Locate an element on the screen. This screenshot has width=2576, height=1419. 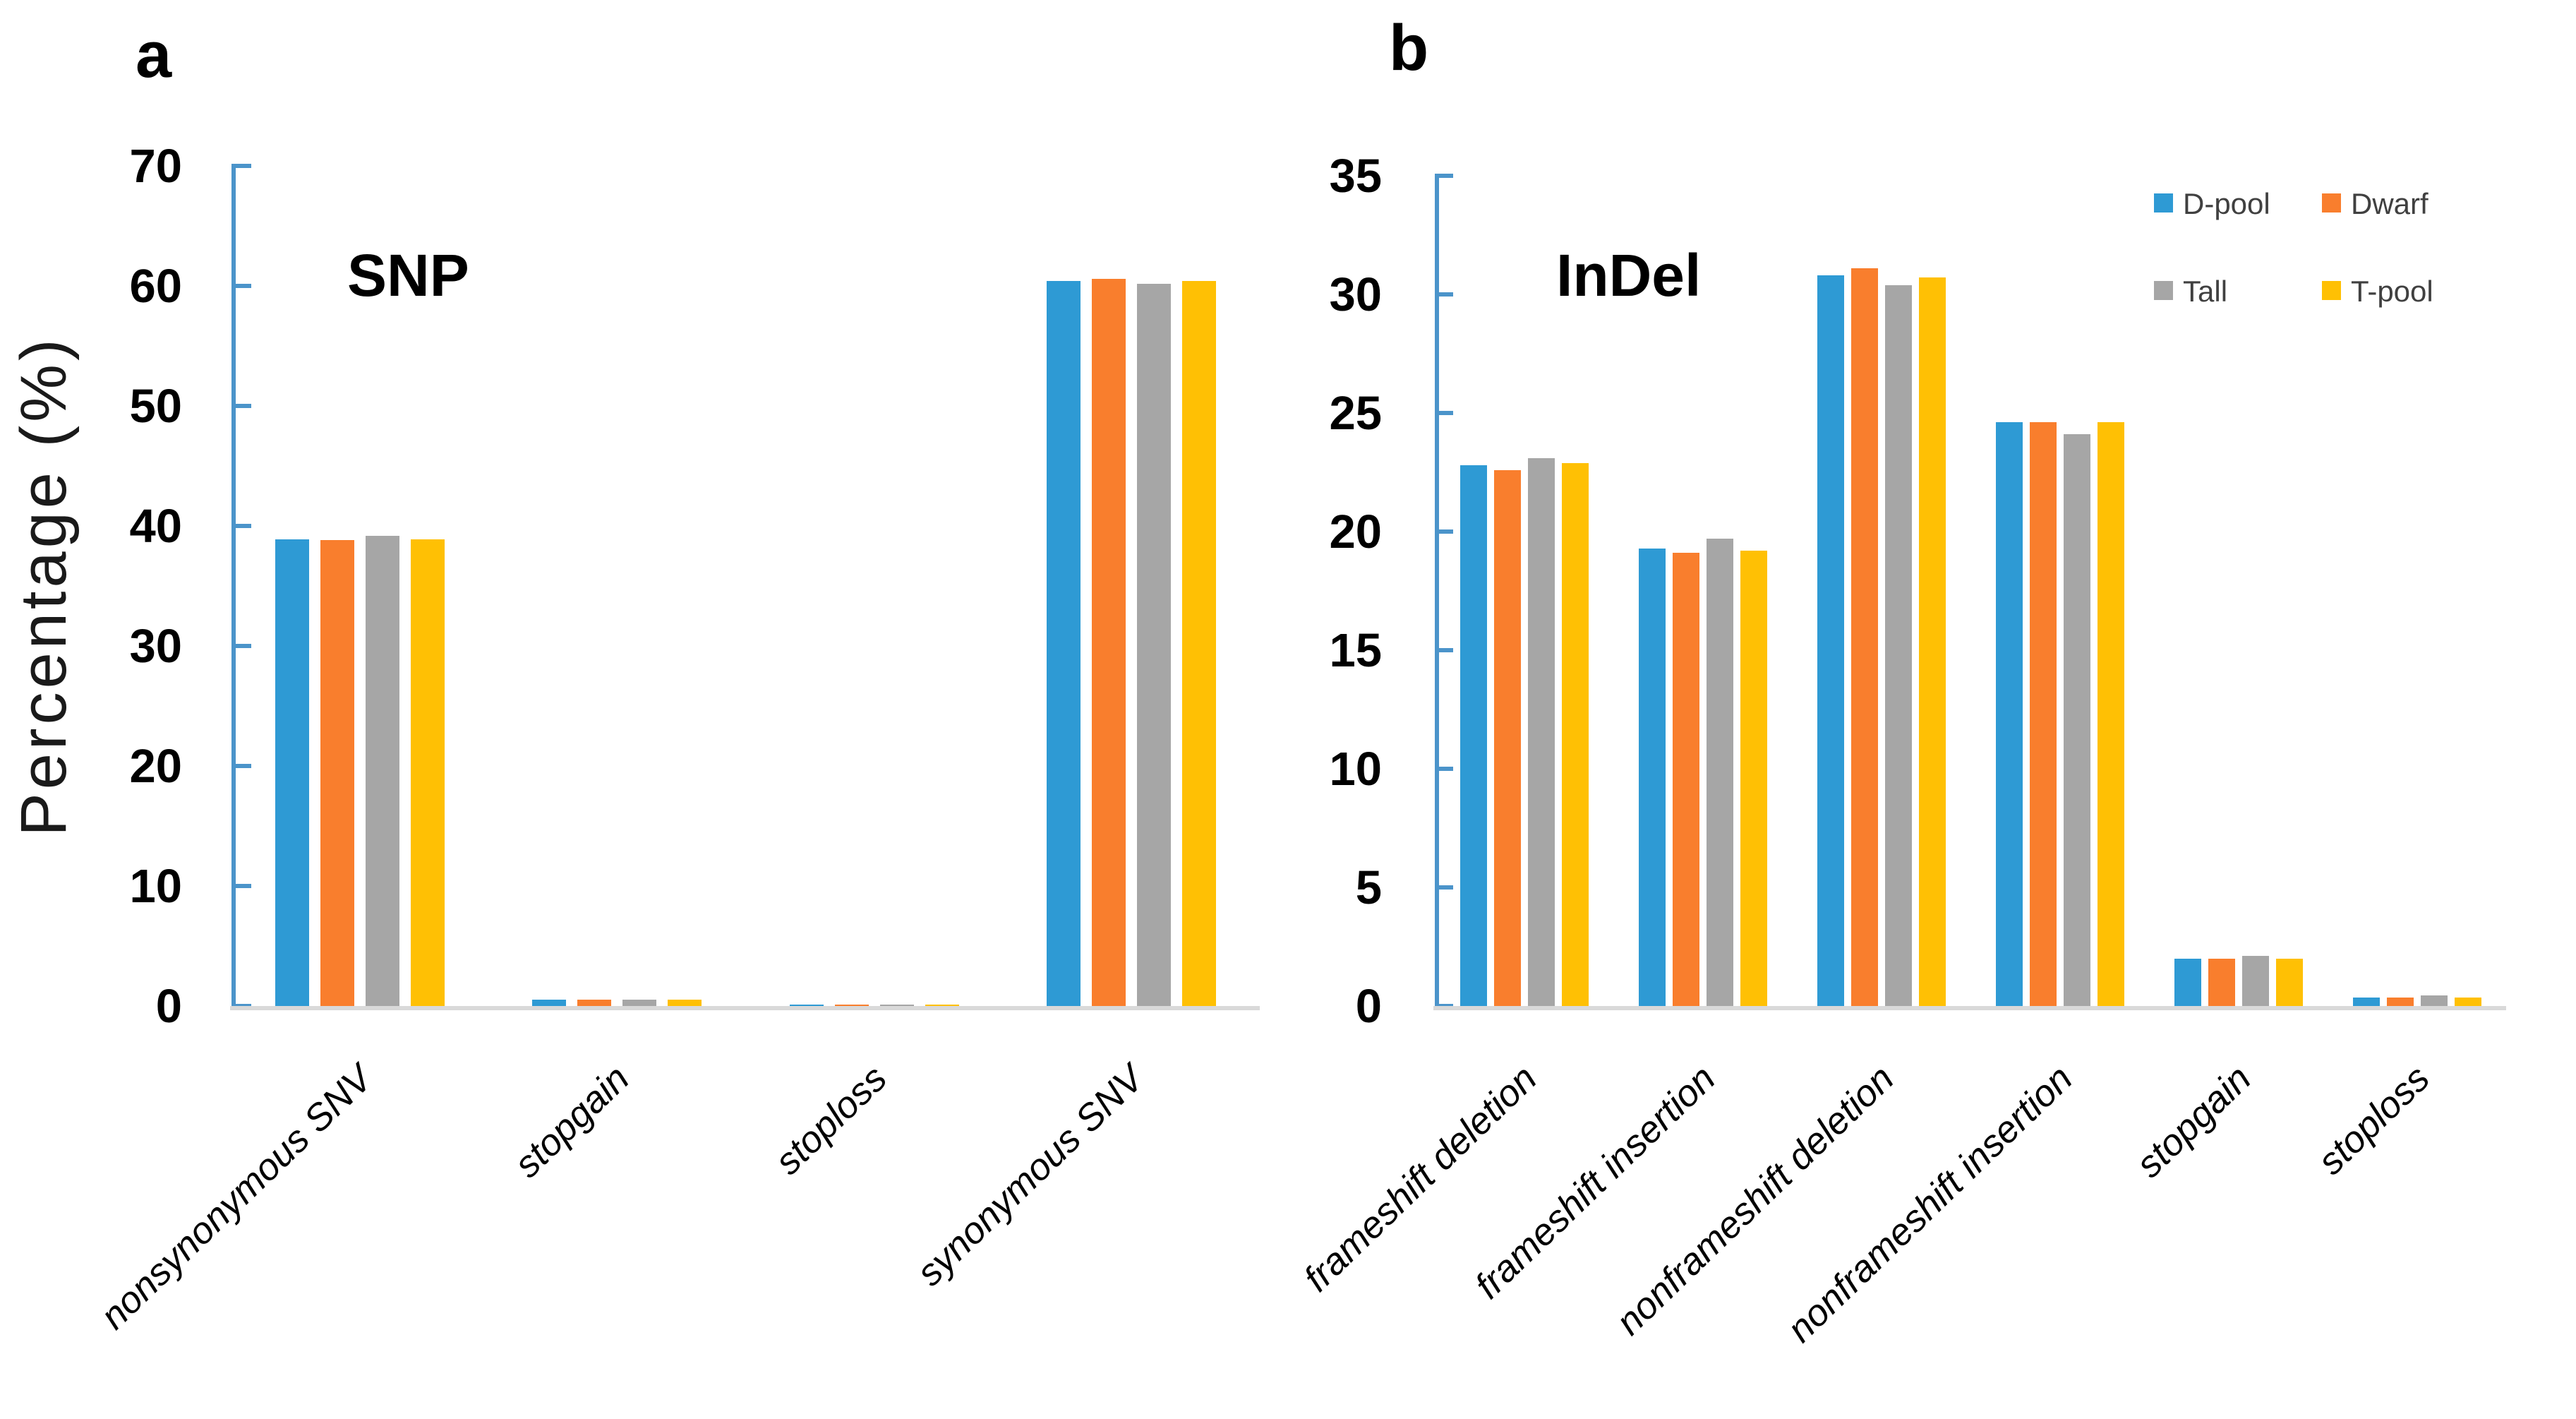
bar-tall-stopgain is located at coordinates (2255, 981).